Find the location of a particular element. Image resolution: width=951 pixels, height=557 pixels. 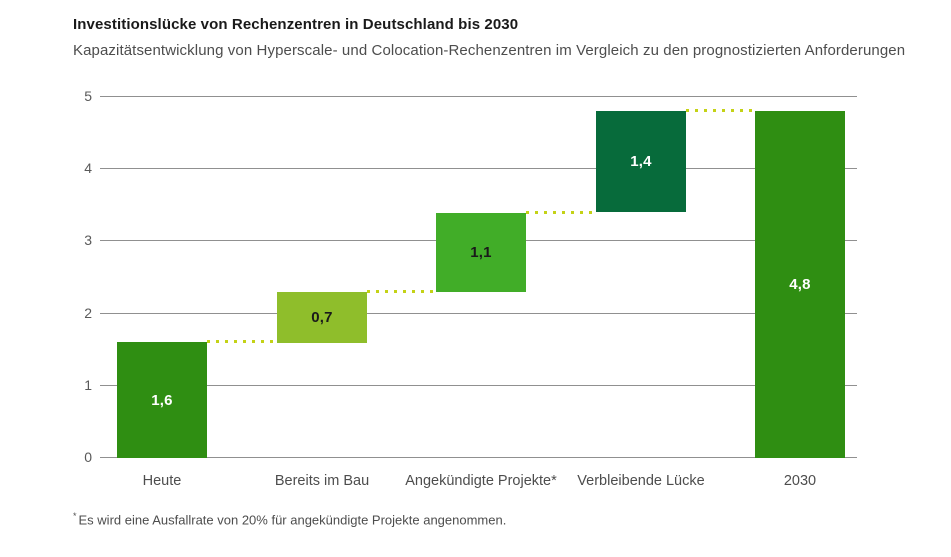

bar-value-label-4: 4,8 is located at coordinates (800, 284).